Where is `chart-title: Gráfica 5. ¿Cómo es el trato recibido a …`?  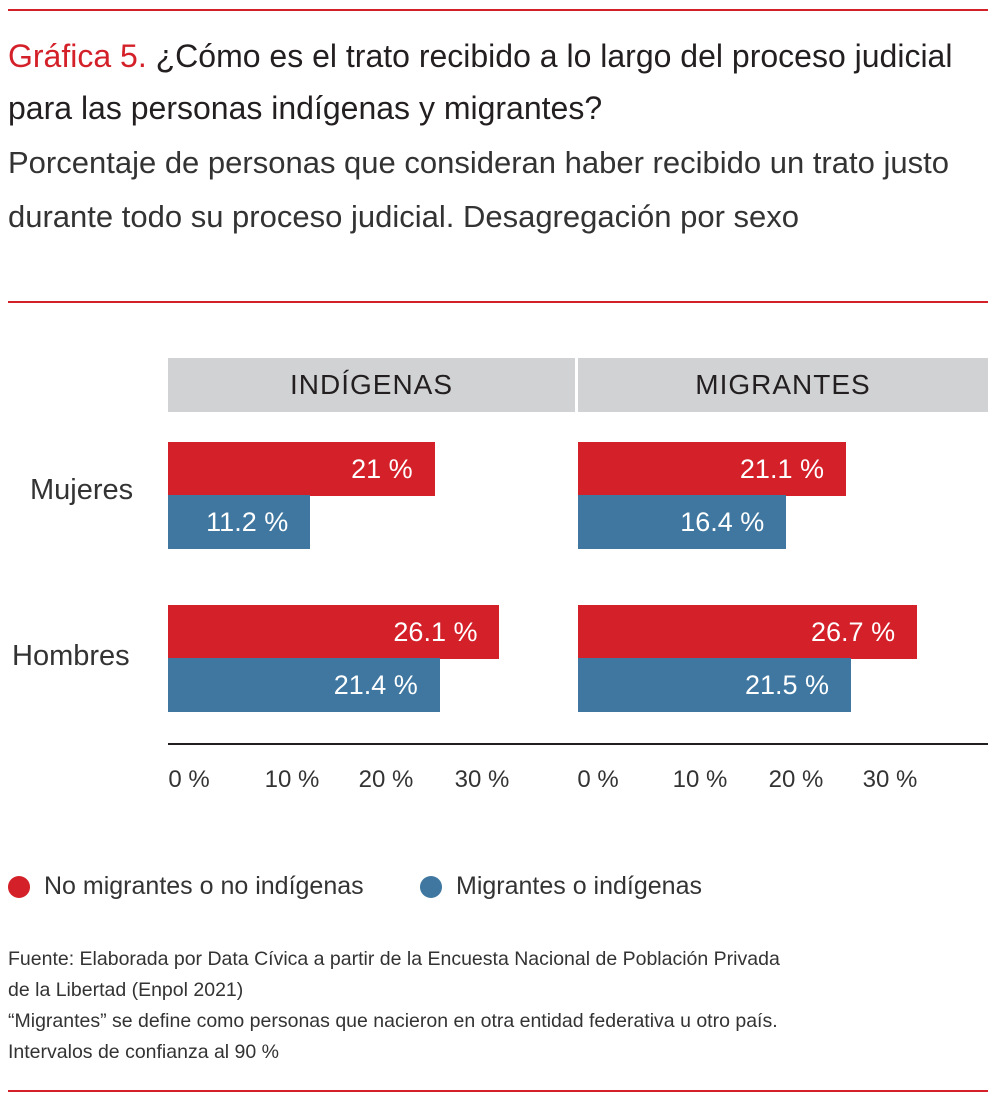
chart-title: Gráfica 5. ¿Cómo es el trato recibido a … is located at coordinates (495, 82).